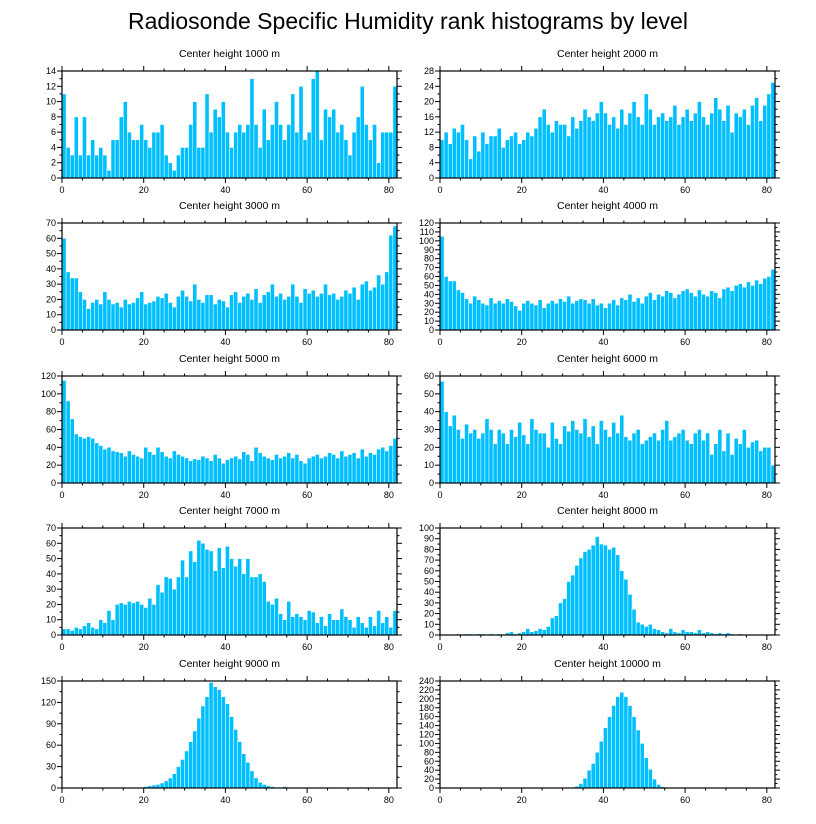  Describe the element at coordinates (53, 163) in the screenshot. I see `y-tick-label: 2` at that location.